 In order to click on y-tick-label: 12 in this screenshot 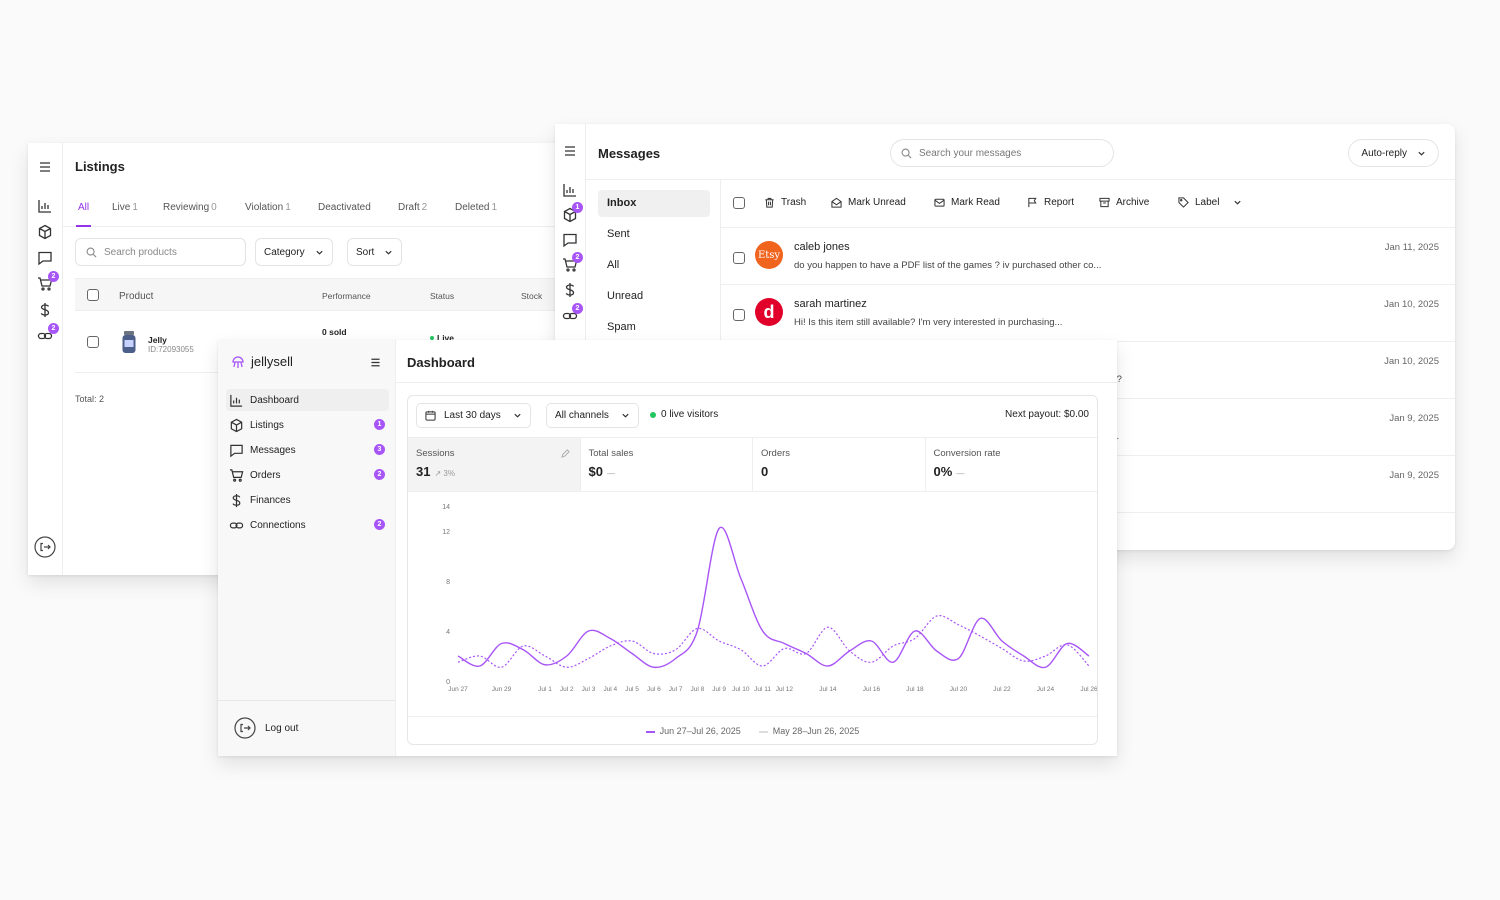, I will do `click(446, 532)`.